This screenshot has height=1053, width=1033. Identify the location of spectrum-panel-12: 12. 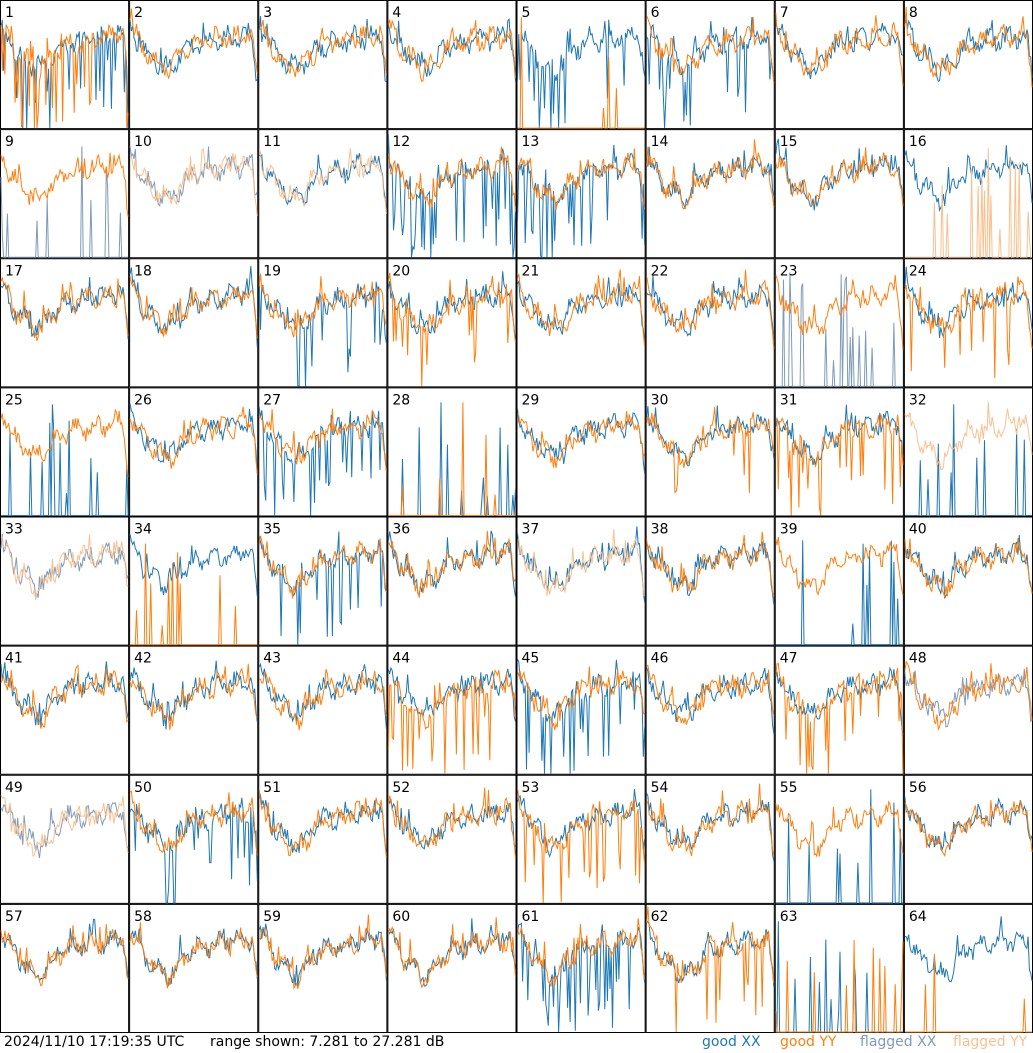
(452, 194).